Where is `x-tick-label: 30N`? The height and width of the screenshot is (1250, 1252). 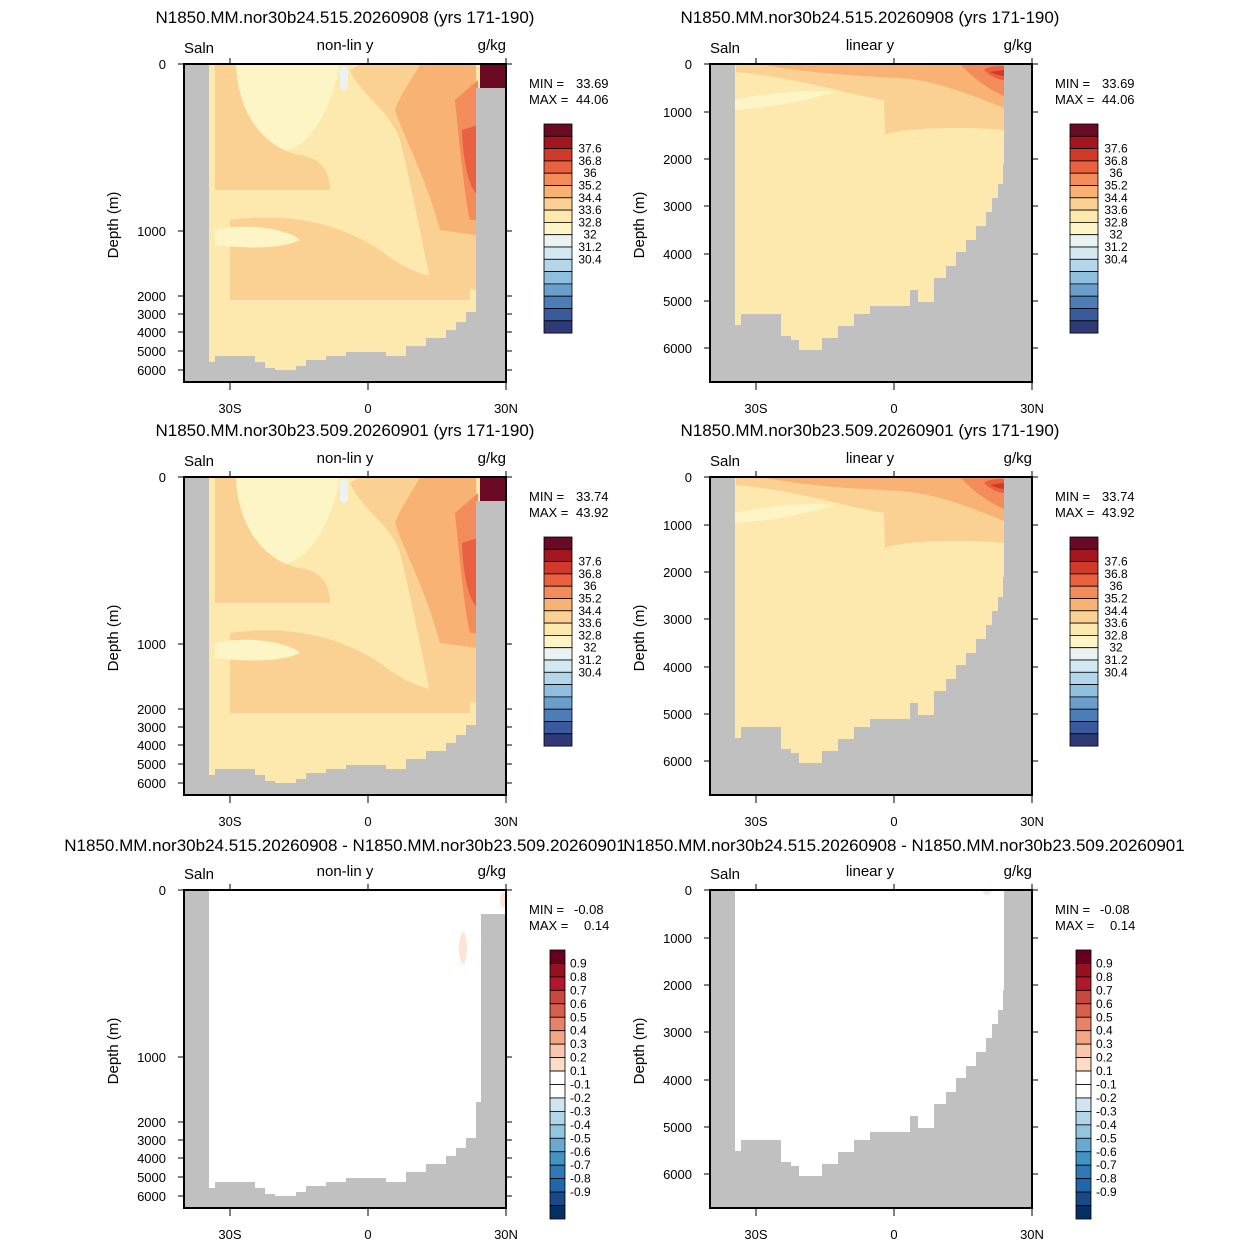
x-tick-label: 30N is located at coordinates (1032, 821).